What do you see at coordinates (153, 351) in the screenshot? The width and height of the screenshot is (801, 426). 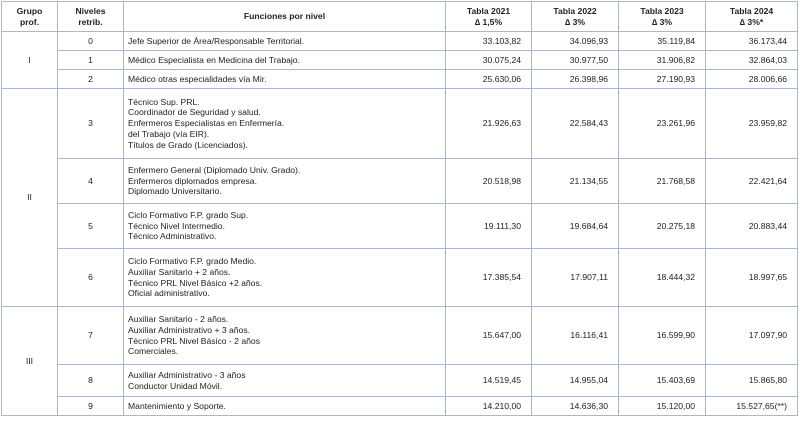 I see `function-line: Comerciales.` at bounding box center [153, 351].